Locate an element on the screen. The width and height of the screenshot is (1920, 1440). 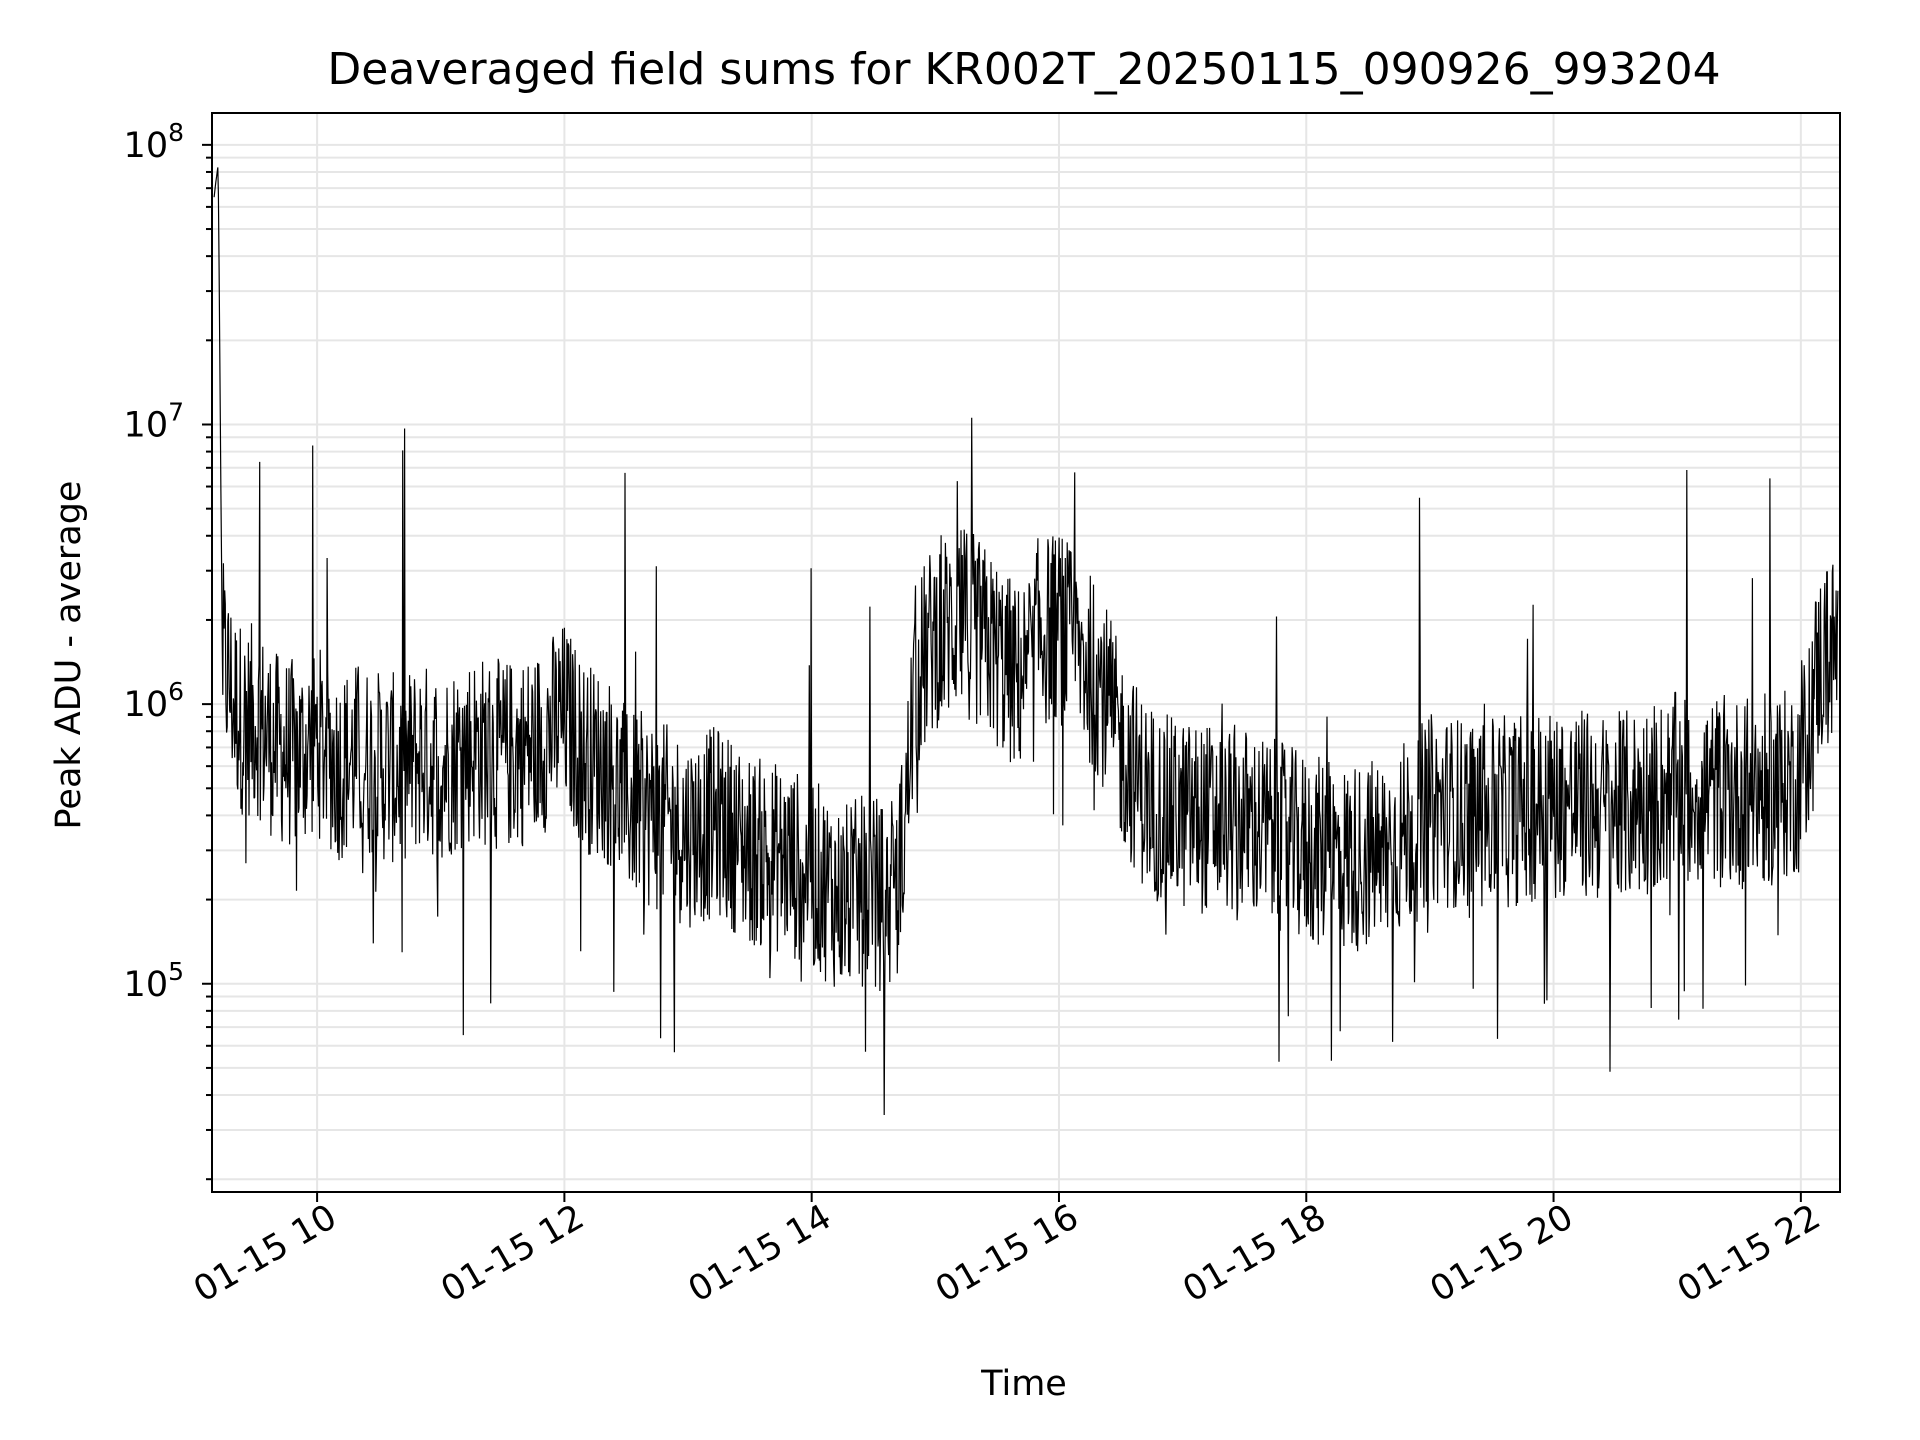
y-axis-label: Peak ADU - average is located at coordinates (69, 655).